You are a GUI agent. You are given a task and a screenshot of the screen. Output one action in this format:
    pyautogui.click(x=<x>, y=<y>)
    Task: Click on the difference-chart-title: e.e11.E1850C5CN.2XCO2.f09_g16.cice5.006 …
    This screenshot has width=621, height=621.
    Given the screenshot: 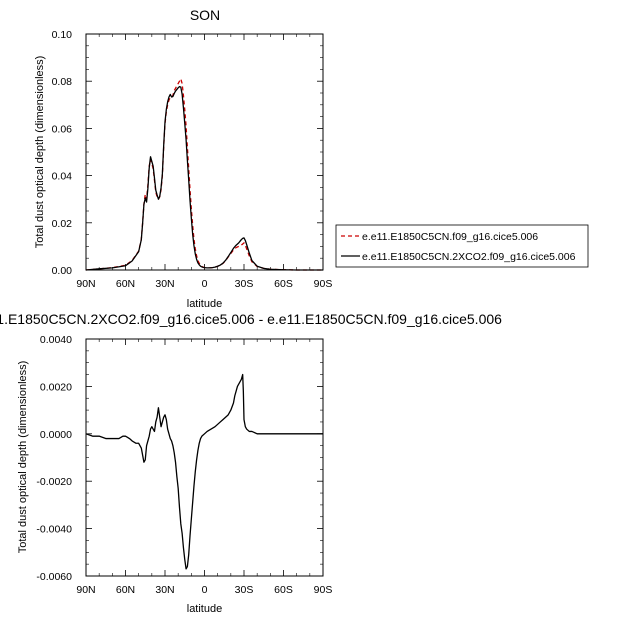 What is the action you would take?
    pyautogui.click(x=251, y=319)
    